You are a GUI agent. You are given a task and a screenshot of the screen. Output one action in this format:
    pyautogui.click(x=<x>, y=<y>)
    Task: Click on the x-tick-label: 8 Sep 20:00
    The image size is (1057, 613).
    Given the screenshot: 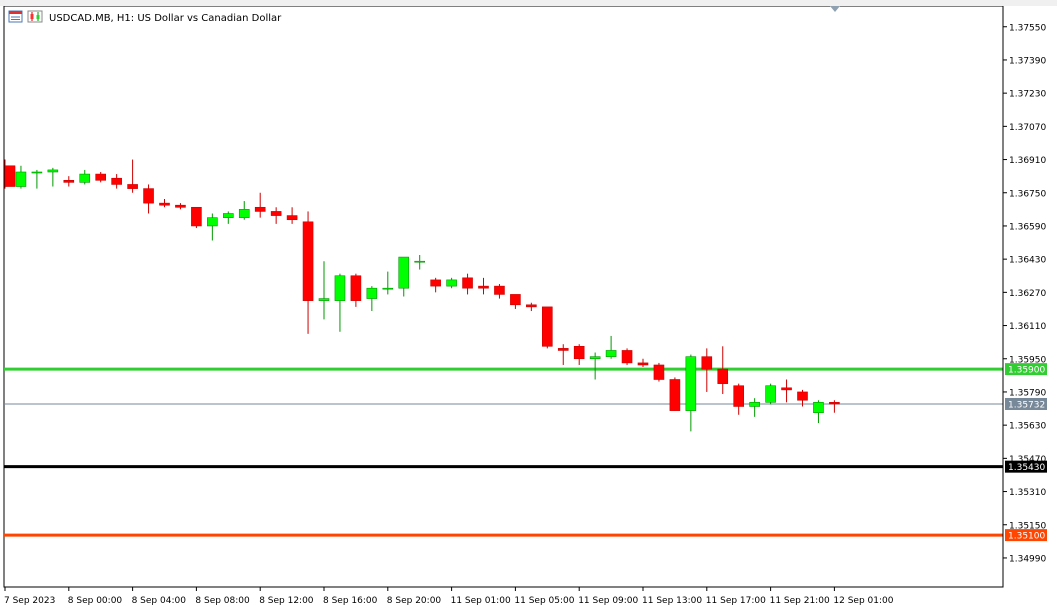 What is the action you would take?
    pyautogui.click(x=414, y=601)
    